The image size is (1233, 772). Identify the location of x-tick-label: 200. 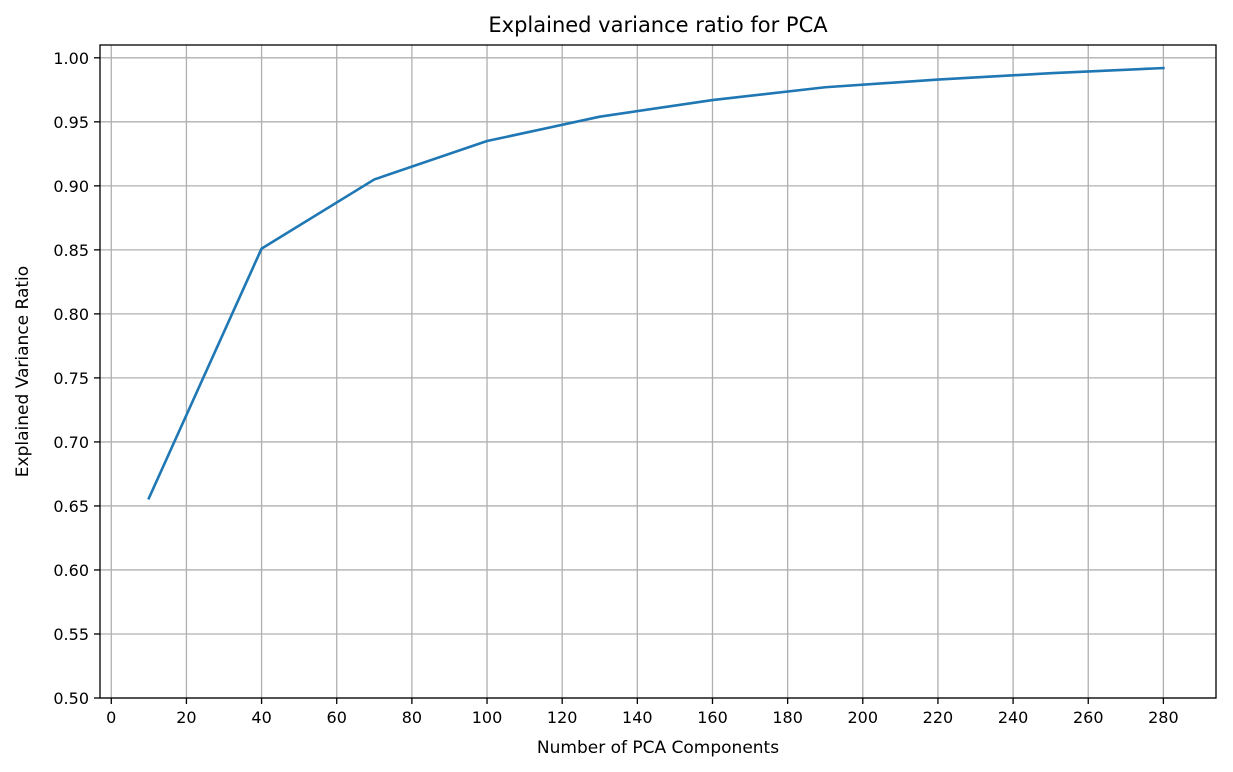
(863, 717).